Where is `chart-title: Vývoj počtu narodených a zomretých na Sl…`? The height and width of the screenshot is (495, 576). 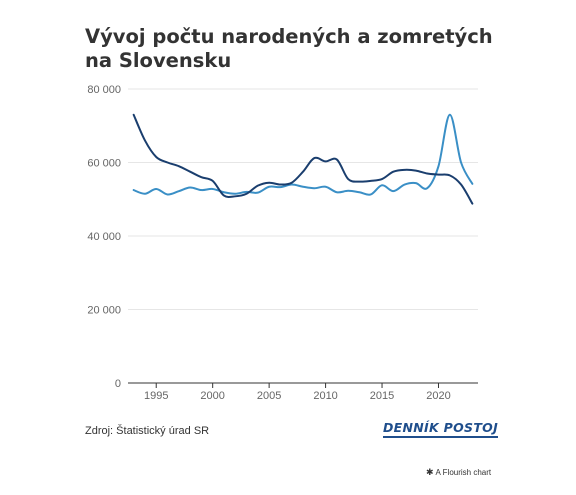 chart-title: Vývoj počtu narodených a zomretých na Sl… is located at coordinates (289, 48).